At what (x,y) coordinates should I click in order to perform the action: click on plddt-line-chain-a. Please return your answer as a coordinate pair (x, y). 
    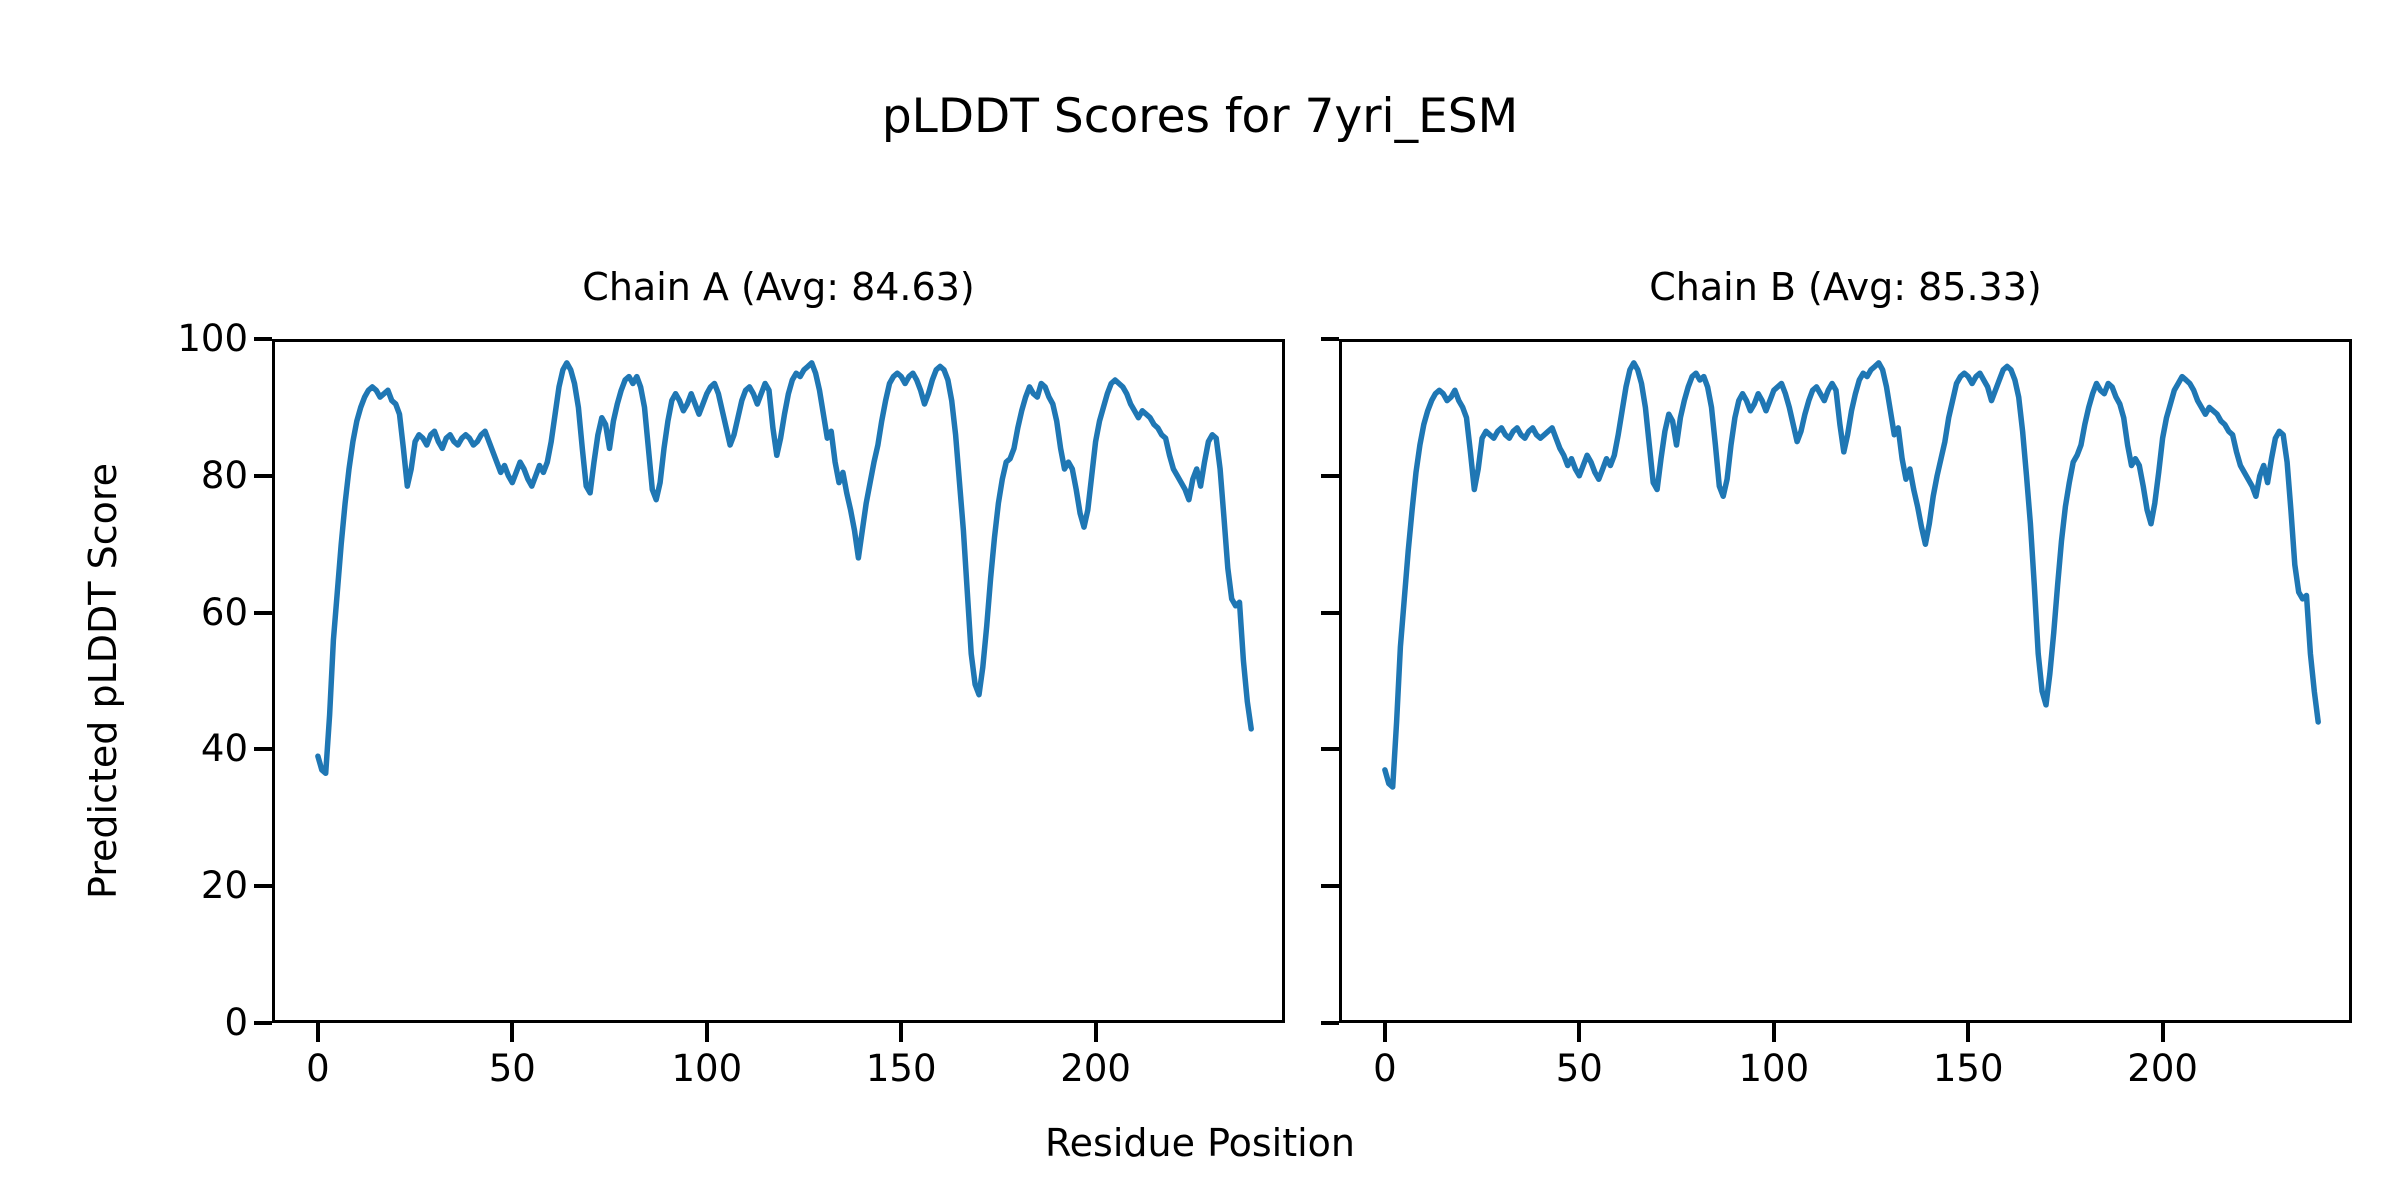
    Looking at the image, I should click on (784, 568).